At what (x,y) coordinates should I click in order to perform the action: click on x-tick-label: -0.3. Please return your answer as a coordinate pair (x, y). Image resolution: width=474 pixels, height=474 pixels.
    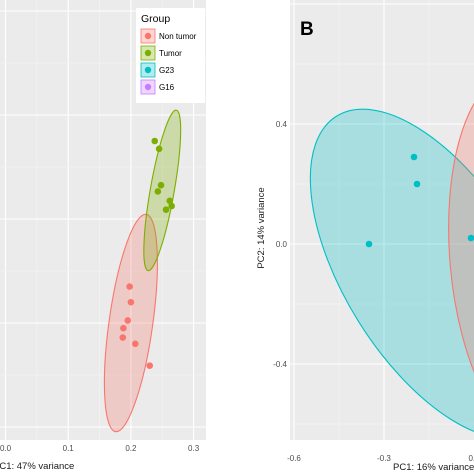
    Looking at the image, I should click on (384, 458).